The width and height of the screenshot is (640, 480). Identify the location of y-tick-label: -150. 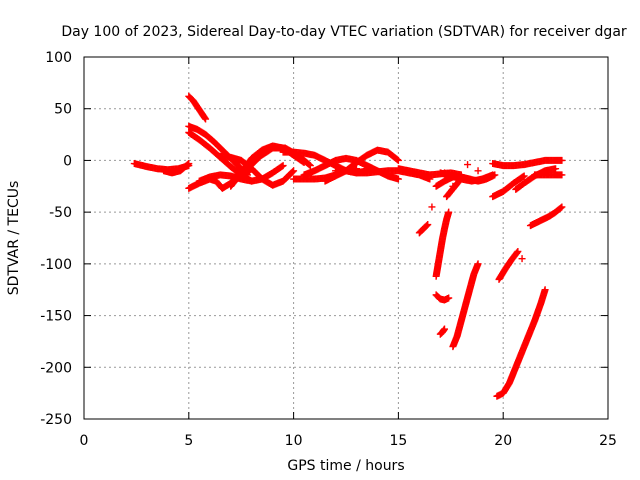
(56, 317).